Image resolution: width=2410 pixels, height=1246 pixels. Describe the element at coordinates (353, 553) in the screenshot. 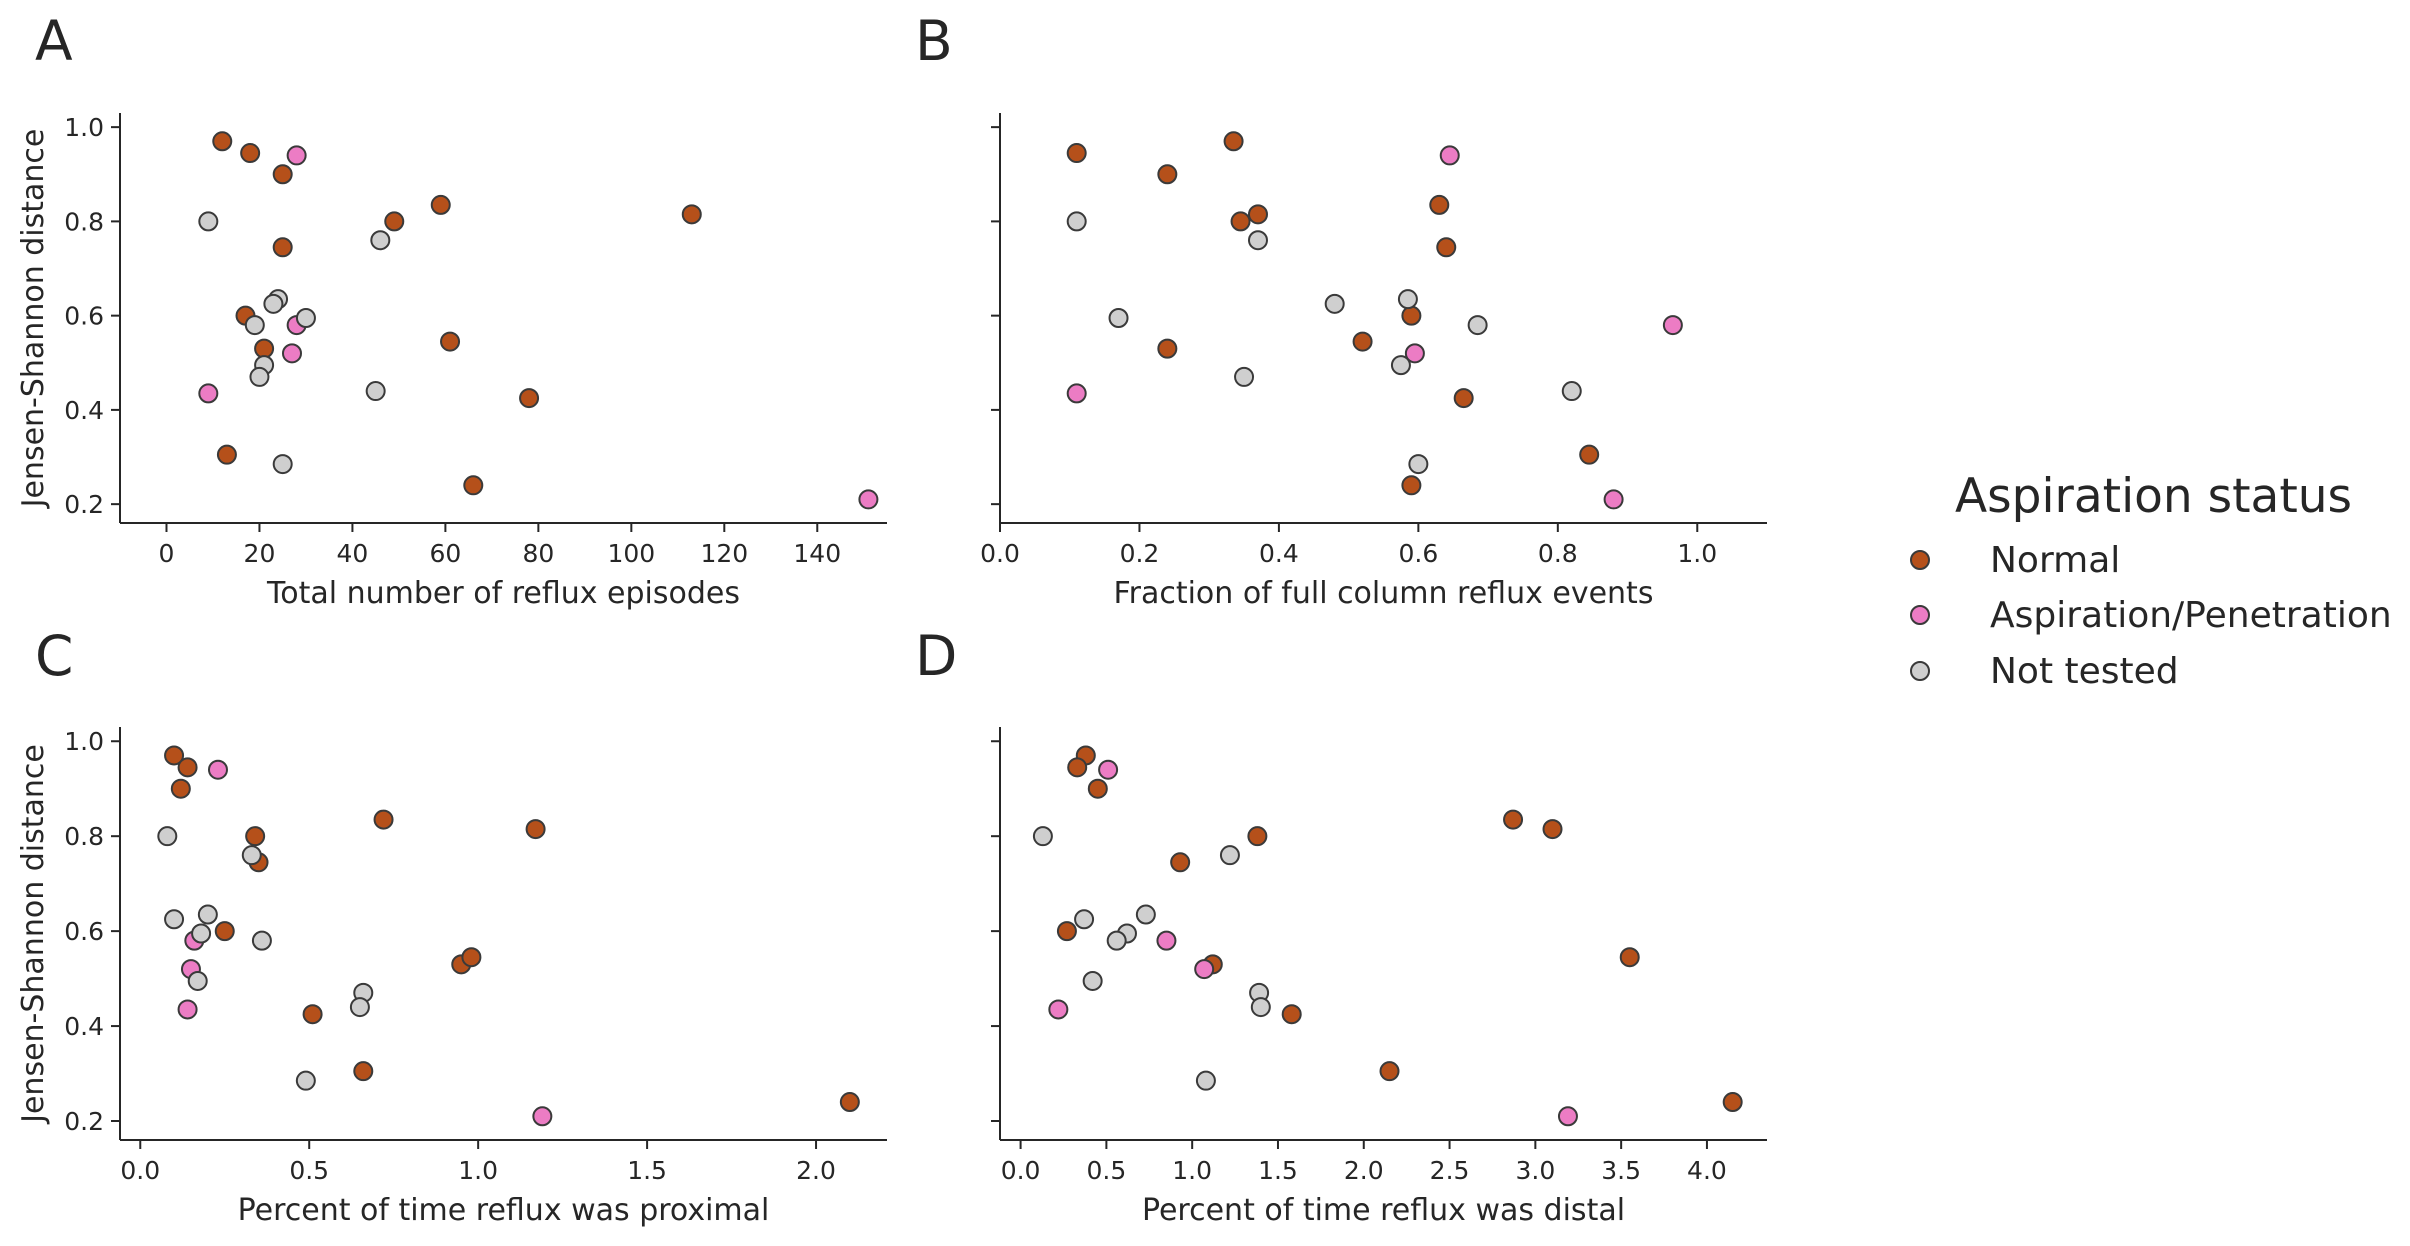

I see `x-tick-label-a: 40` at that location.